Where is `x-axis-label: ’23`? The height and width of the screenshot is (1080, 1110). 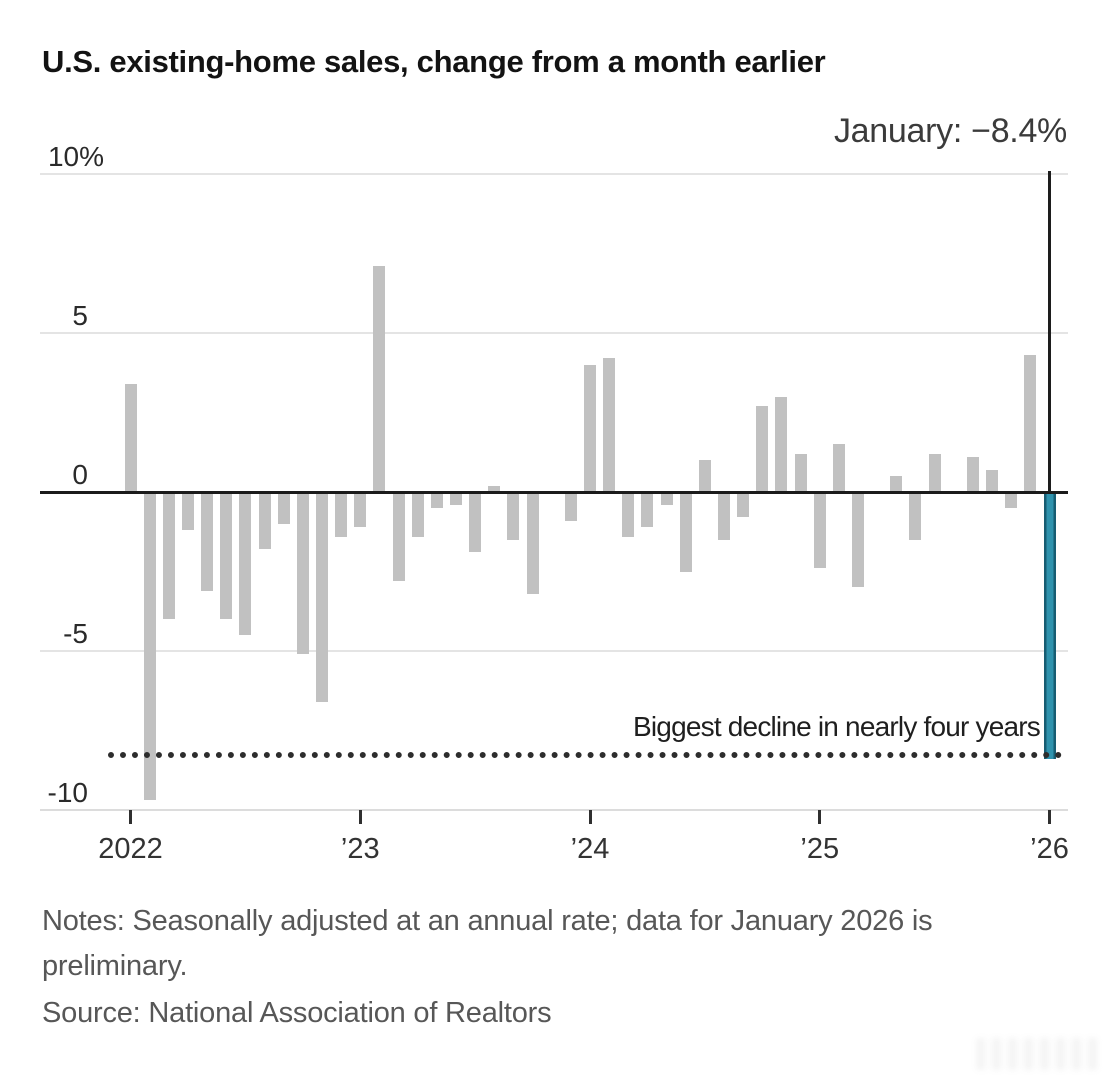 x-axis-label: ’23 is located at coordinates (360, 849).